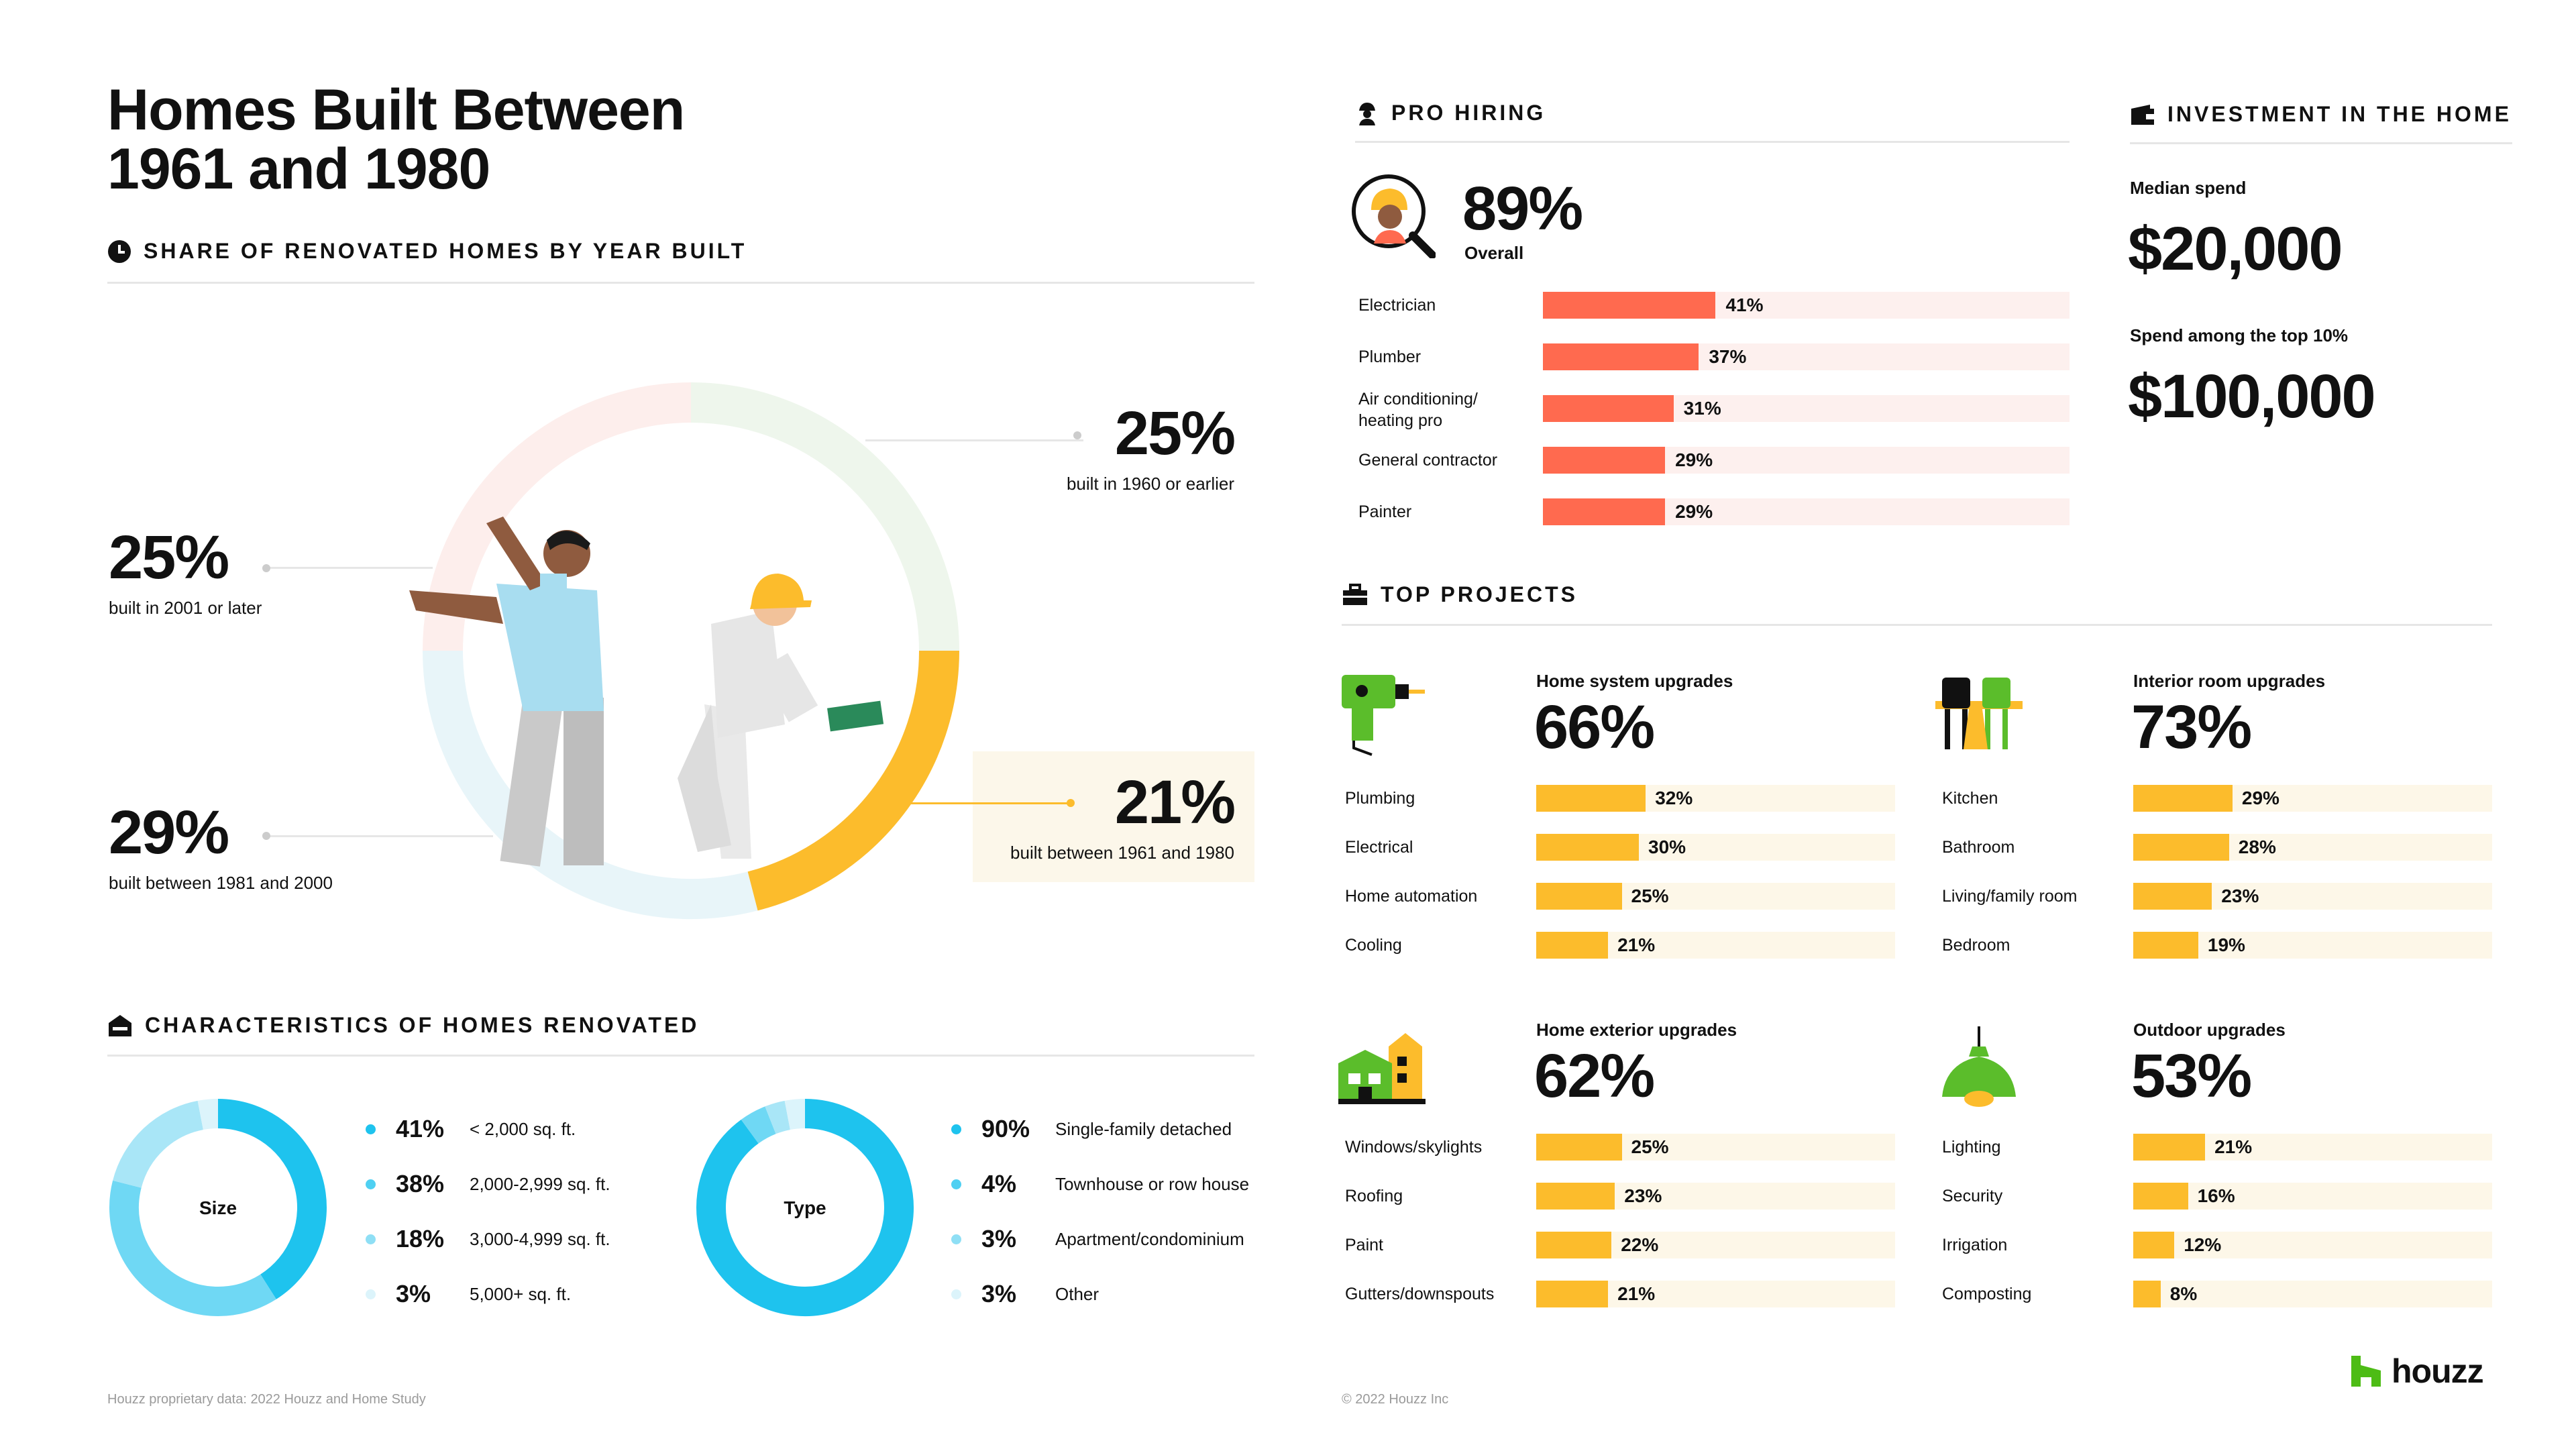  I want to click on pro-bar-label-line: Plumber, so click(1389, 356).